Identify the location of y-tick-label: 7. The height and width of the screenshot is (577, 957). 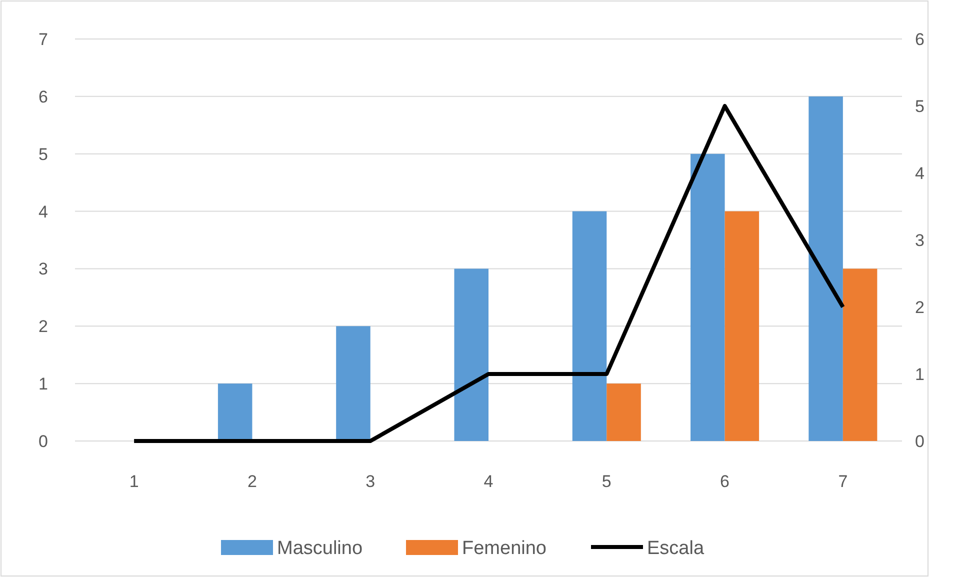
(43, 39).